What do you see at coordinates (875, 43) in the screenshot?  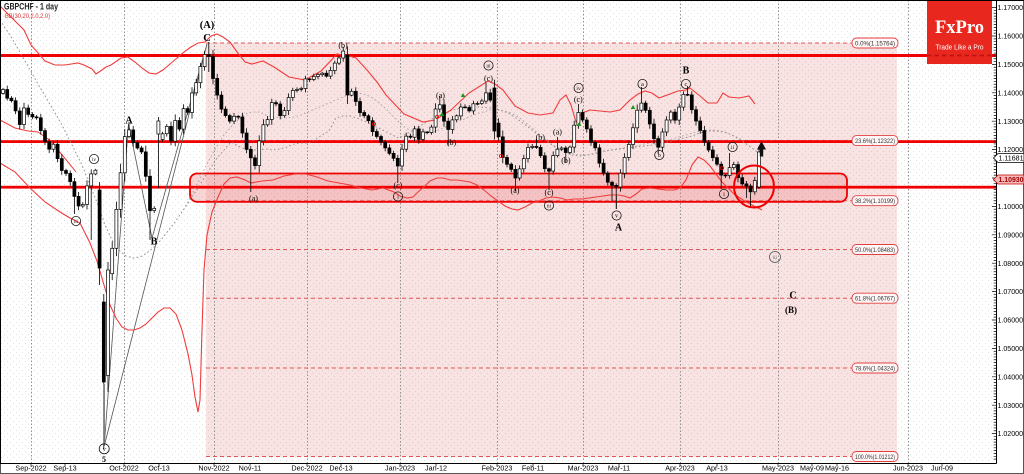 I see `svg-text: 0.0%(1.15764)` at bounding box center [875, 43].